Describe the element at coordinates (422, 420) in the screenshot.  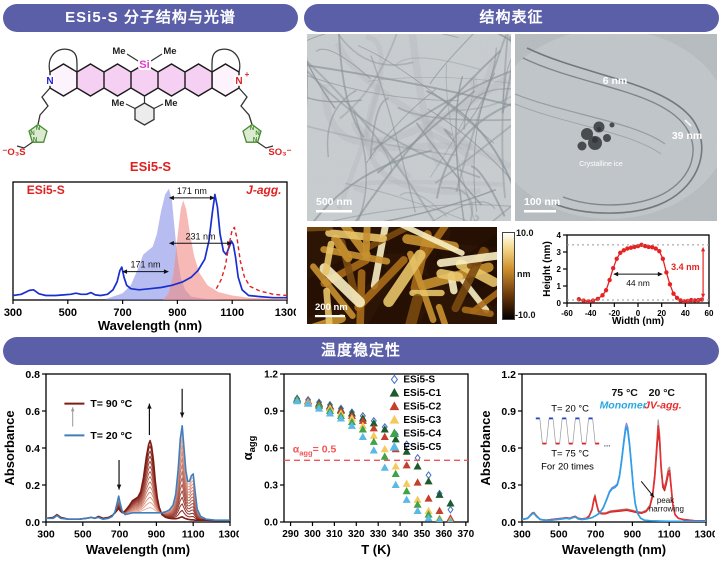
I see `svg-text: ESi5-C3` at that location.